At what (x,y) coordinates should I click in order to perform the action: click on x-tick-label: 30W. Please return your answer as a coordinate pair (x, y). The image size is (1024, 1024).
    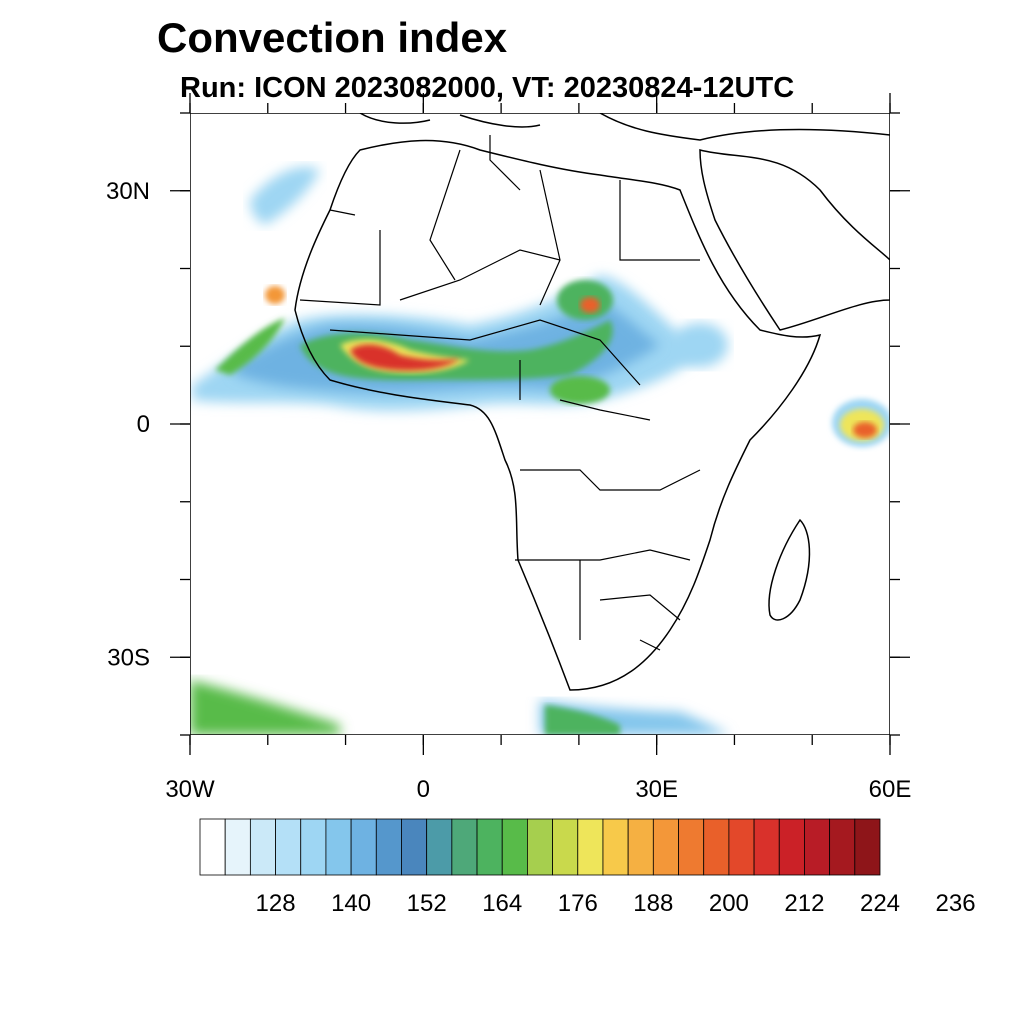
    Looking at the image, I should click on (190, 789).